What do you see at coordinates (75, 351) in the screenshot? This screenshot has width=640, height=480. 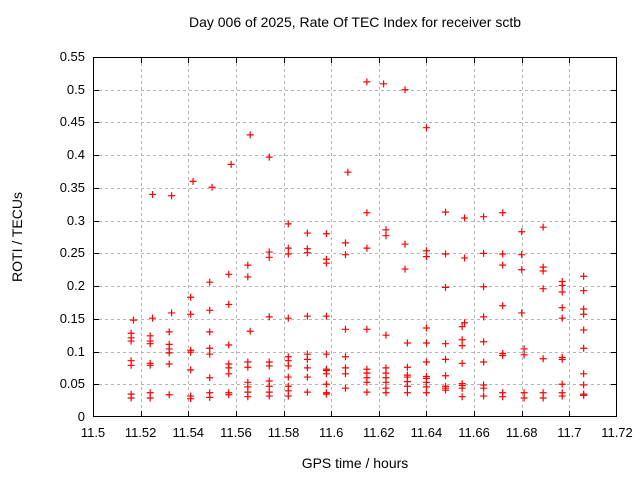 I see `y-tick-label: 0.1` at bounding box center [75, 351].